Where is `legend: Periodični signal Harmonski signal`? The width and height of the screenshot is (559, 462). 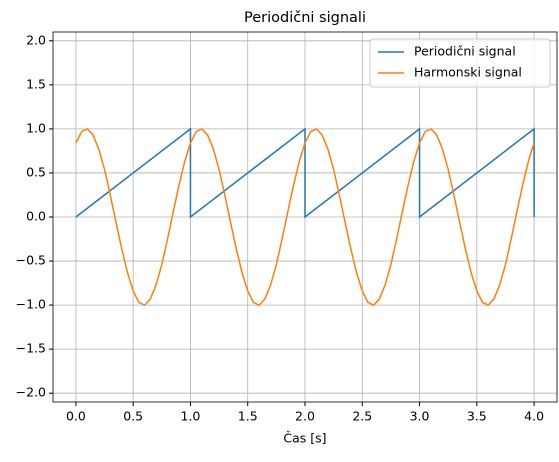 legend: Periodični signal Harmonski signal is located at coordinates (460, 63).